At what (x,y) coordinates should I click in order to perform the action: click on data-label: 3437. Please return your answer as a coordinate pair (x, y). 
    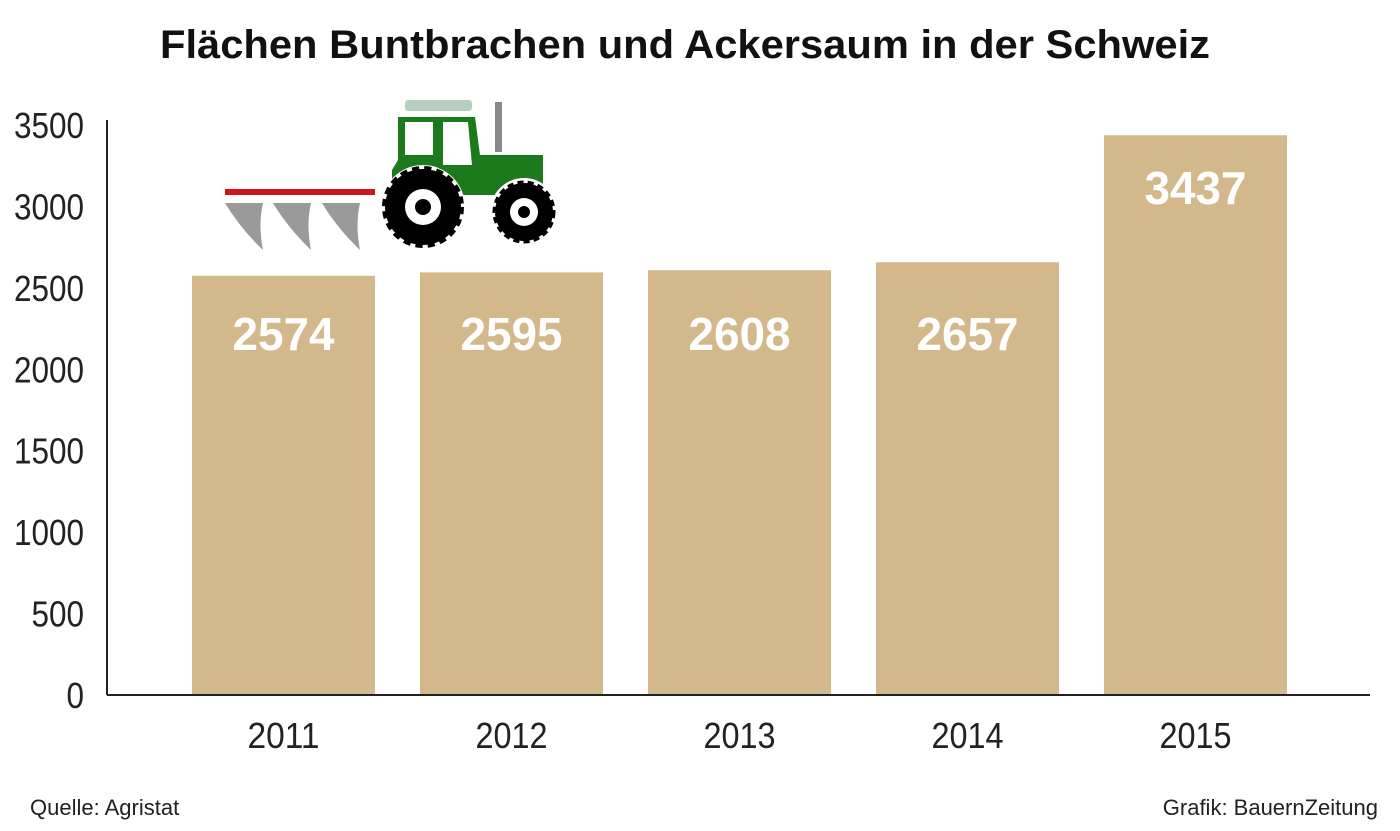
    Looking at the image, I should click on (1196, 188).